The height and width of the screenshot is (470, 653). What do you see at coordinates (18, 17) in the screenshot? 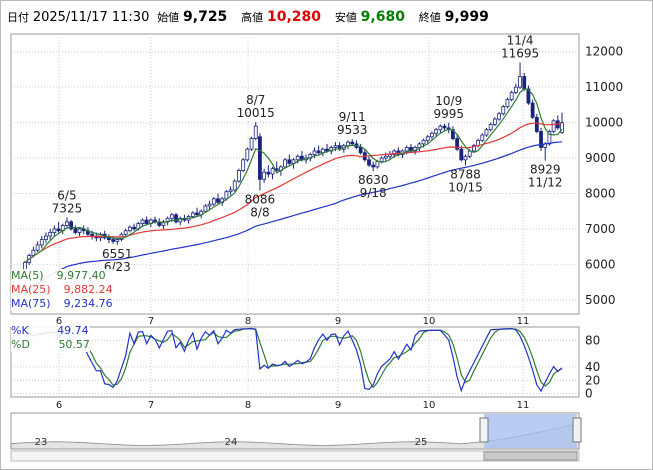
I see `date-label: 日付` at bounding box center [18, 17].